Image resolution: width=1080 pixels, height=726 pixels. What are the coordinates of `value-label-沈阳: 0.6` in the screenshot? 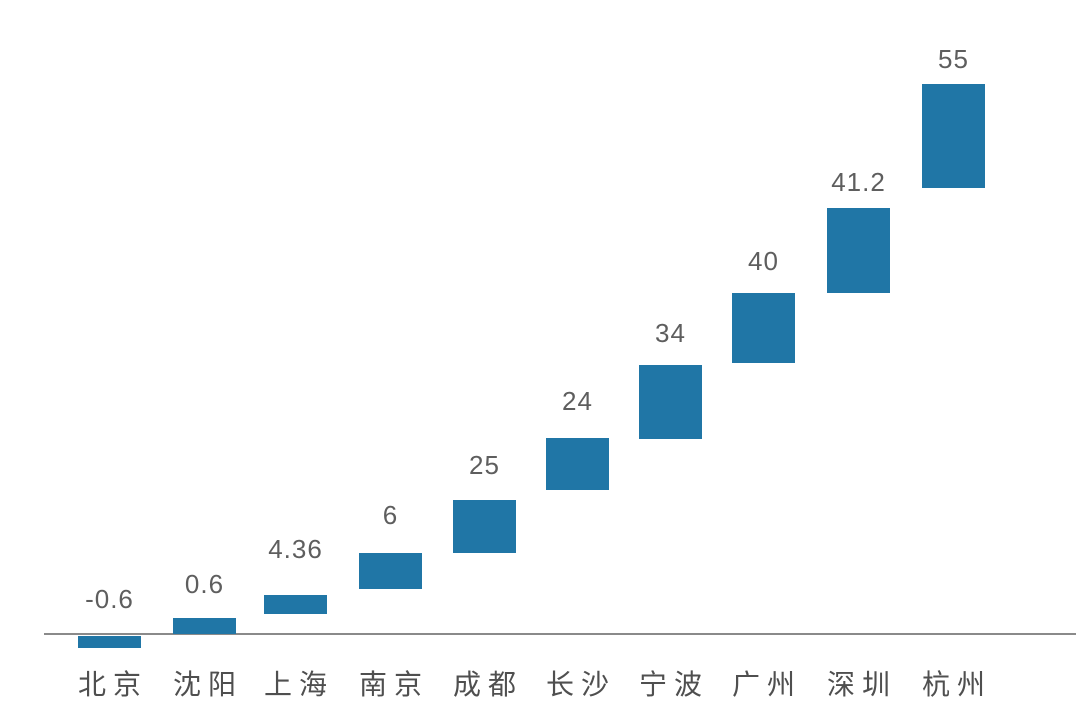 It's located at (204, 584).